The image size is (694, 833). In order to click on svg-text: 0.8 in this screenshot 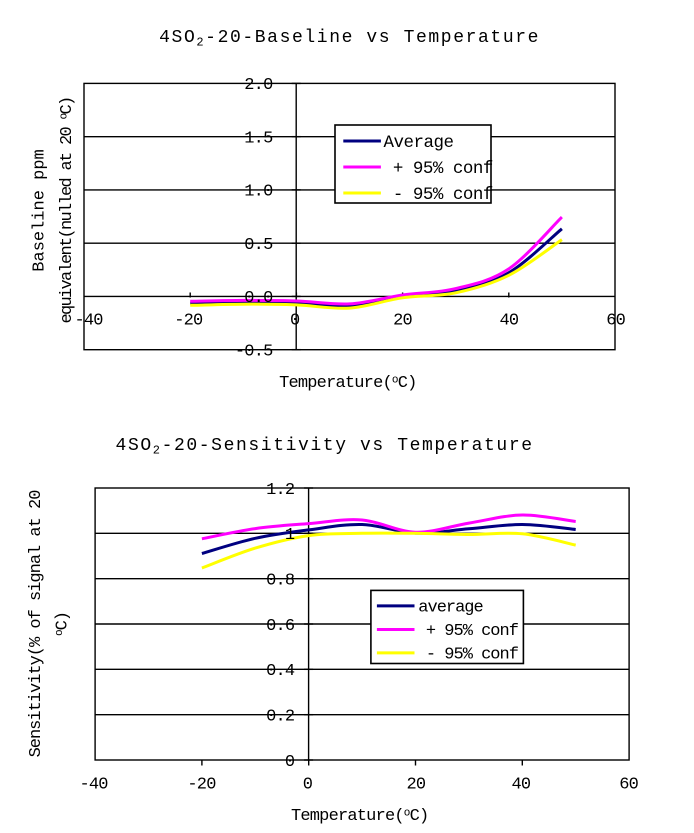, I will do `click(280, 581)`.